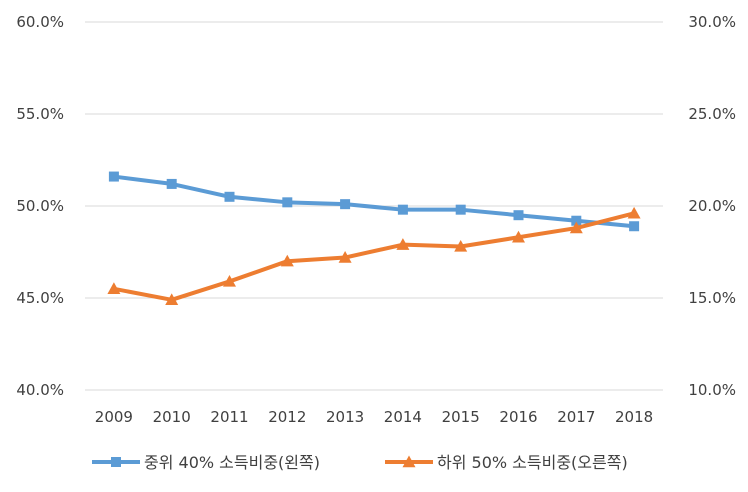  What do you see at coordinates (40, 298) in the screenshot?
I see `left-tick-label: 45.0%` at bounding box center [40, 298].